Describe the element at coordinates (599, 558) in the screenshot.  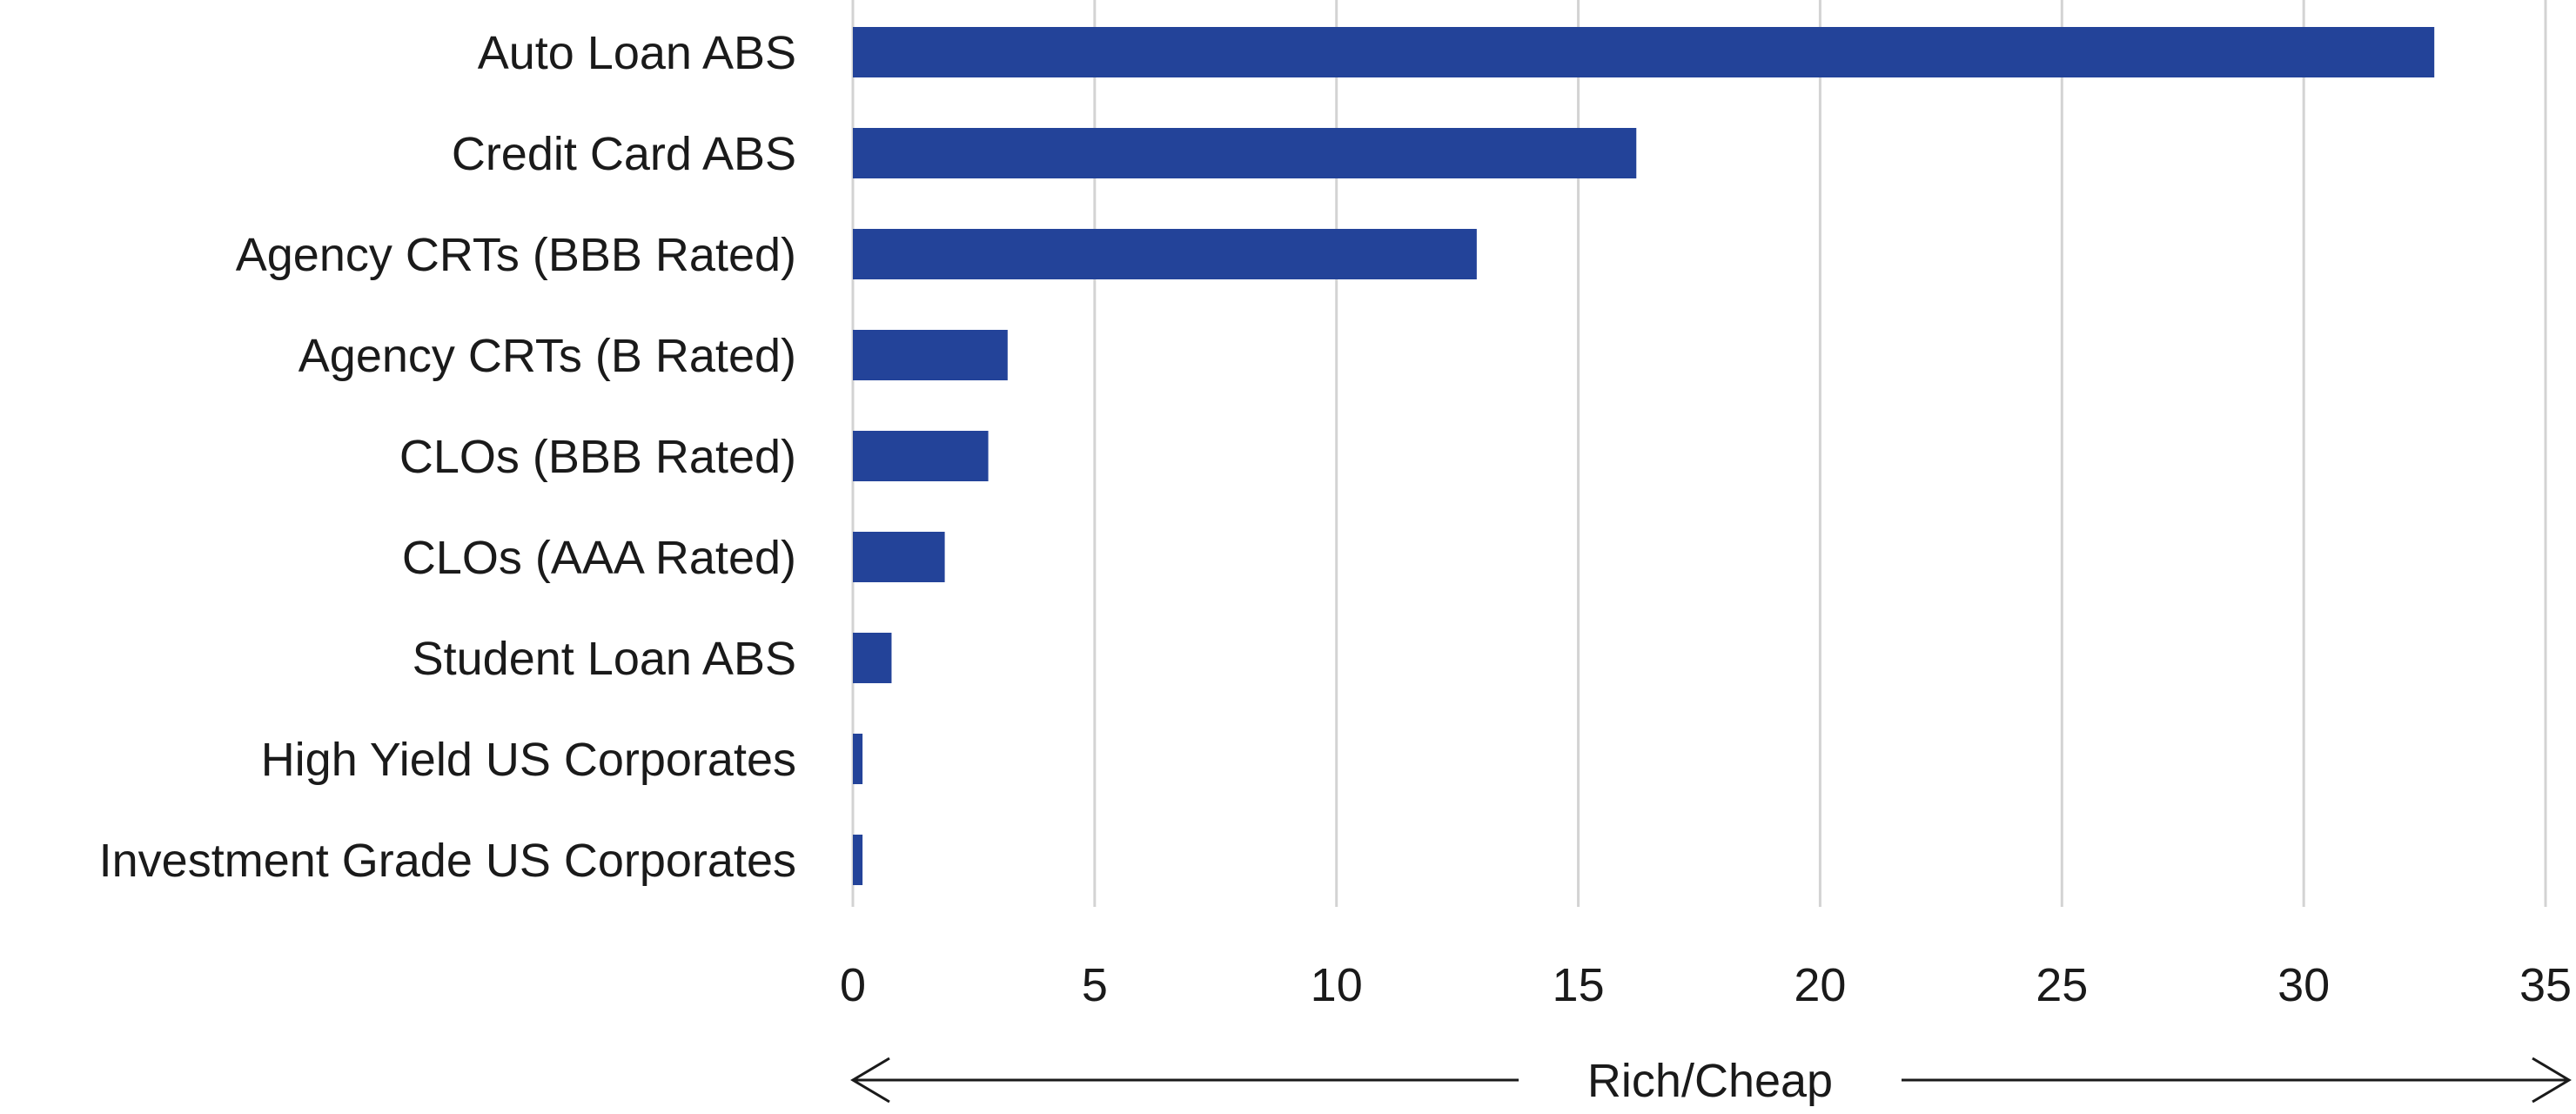
I see `category-label: CLOs (AAA Rated)` at that location.